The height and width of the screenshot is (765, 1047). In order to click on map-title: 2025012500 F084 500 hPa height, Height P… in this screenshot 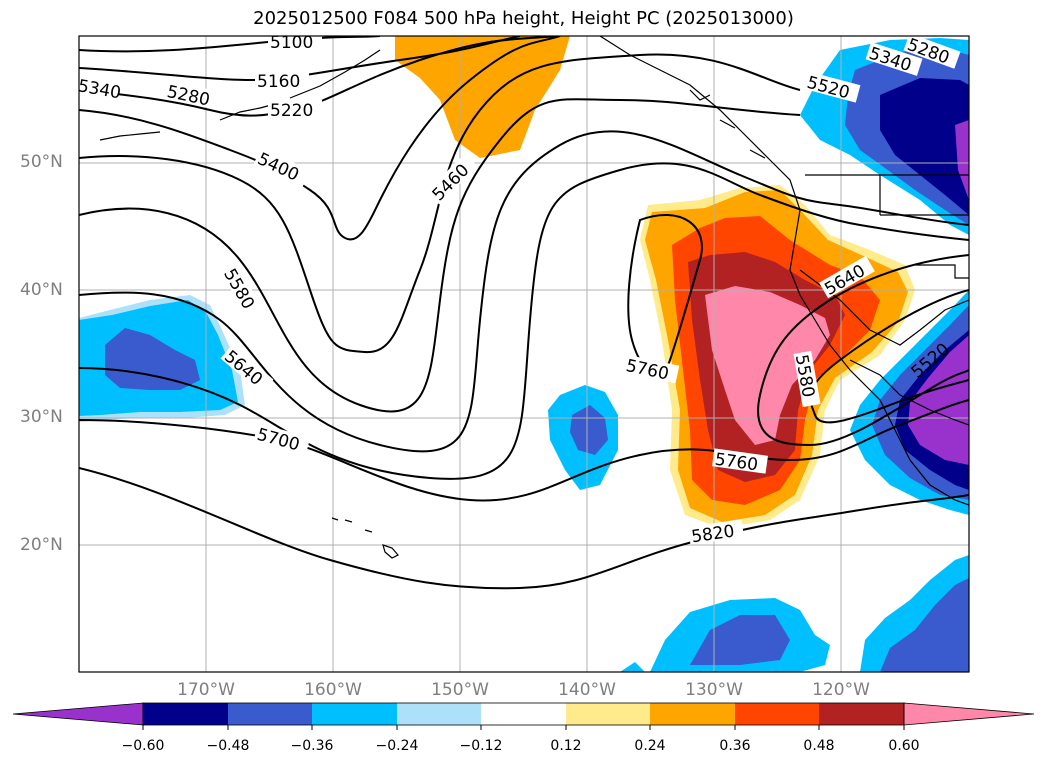, I will do `click(523, 18)`.